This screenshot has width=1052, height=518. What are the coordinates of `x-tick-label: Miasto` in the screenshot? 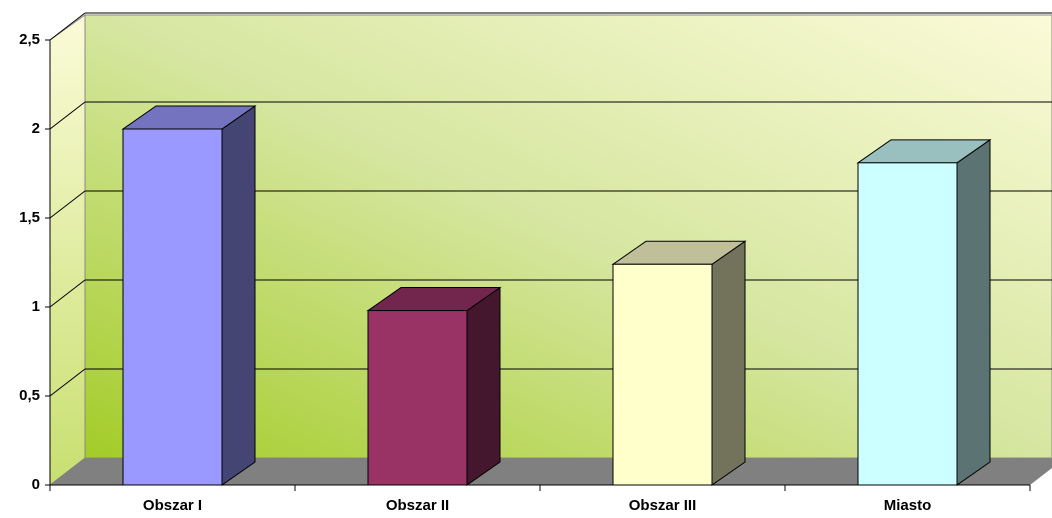 It's located at (908, 505).